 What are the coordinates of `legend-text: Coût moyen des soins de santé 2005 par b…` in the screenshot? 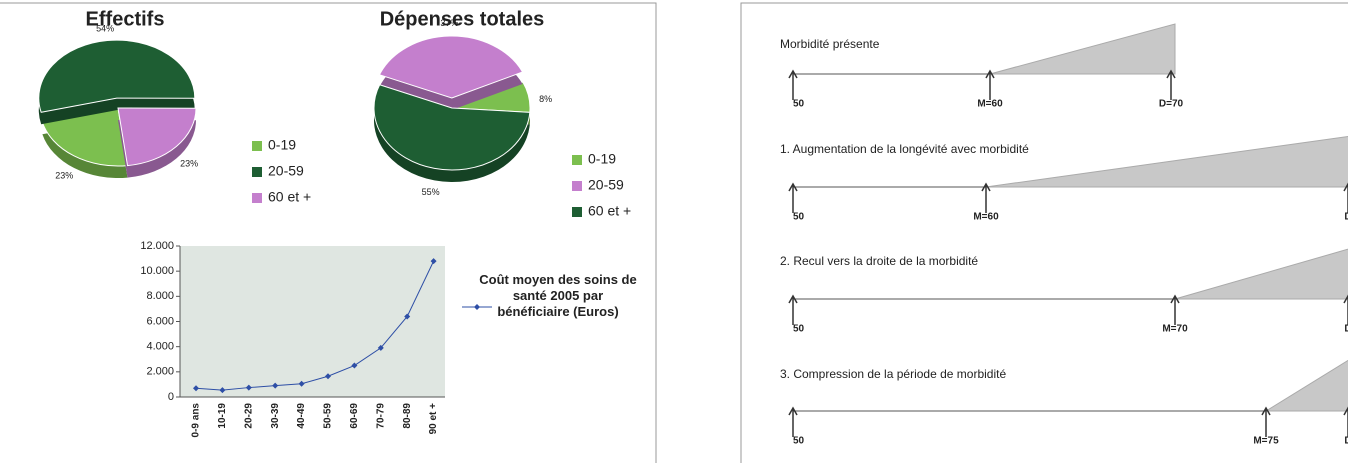 It's located at (558, 295).